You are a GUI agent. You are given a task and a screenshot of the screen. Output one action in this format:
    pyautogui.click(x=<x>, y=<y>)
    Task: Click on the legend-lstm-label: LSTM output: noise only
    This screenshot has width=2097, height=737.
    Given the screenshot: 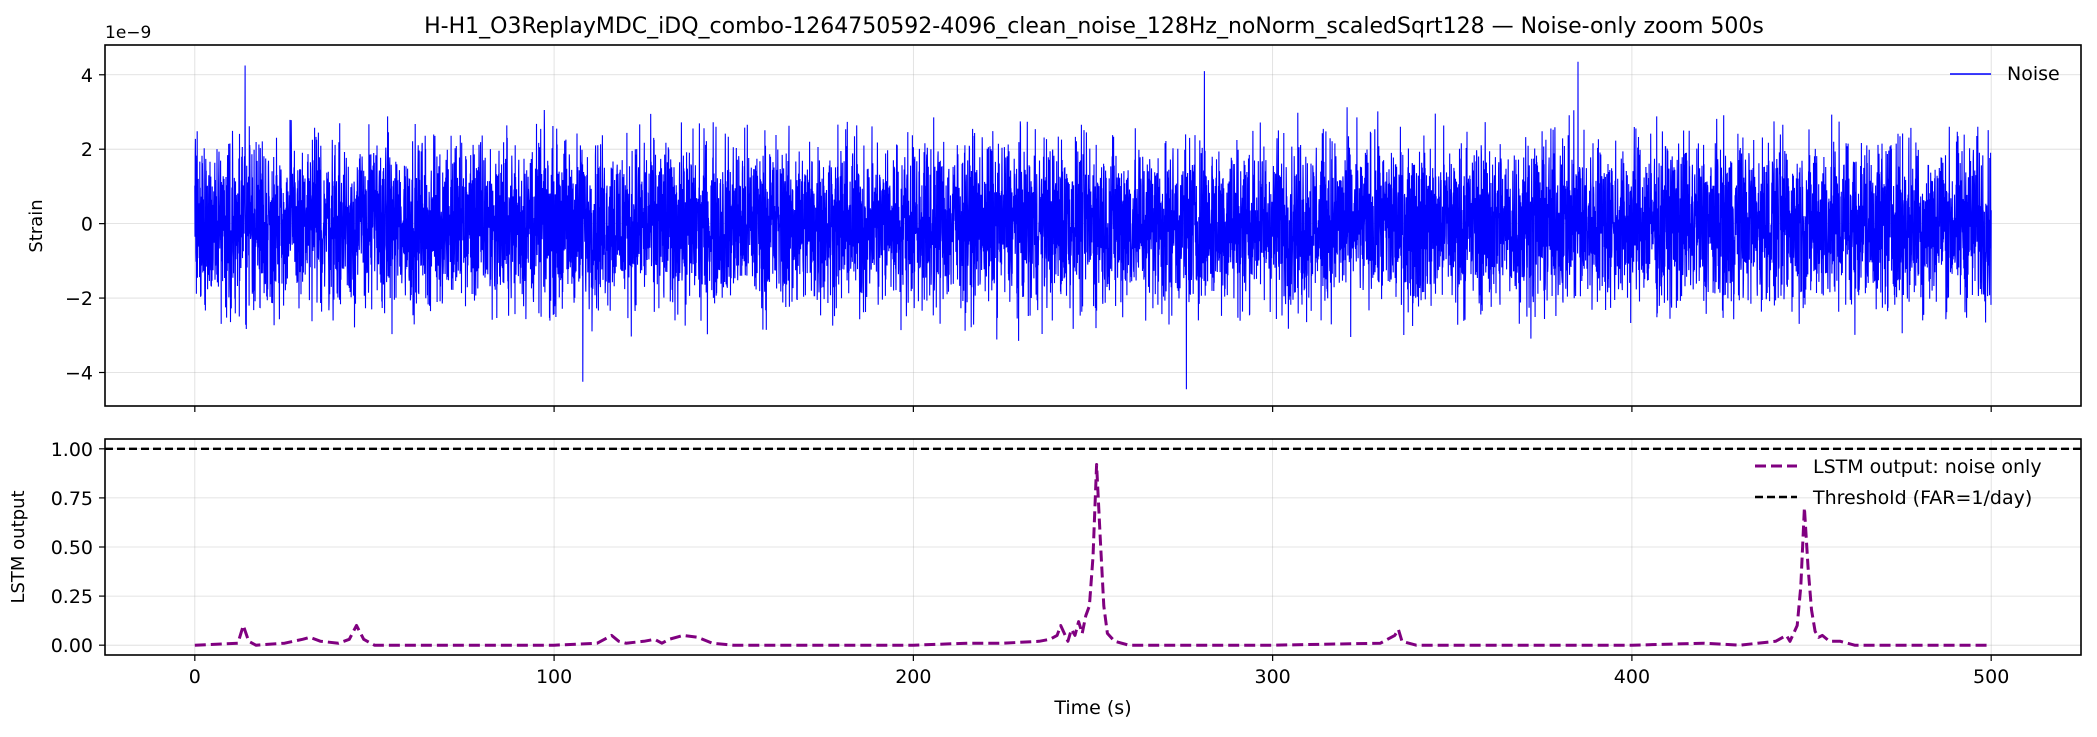 What is the action you would take?
    pyautogui.click(x=1927, y=467)
    